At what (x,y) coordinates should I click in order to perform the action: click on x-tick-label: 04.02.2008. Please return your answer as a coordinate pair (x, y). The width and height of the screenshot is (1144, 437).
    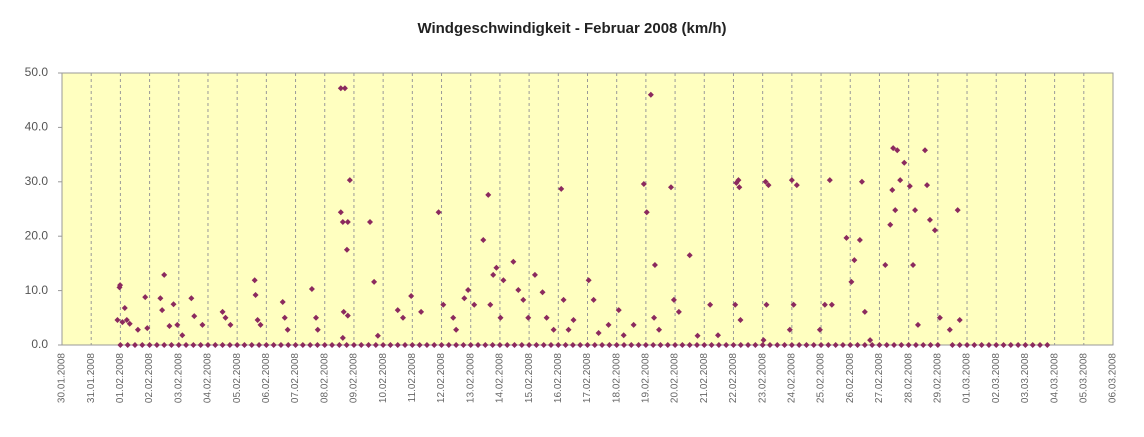
    Looking at the image, I should click on (208, 378).